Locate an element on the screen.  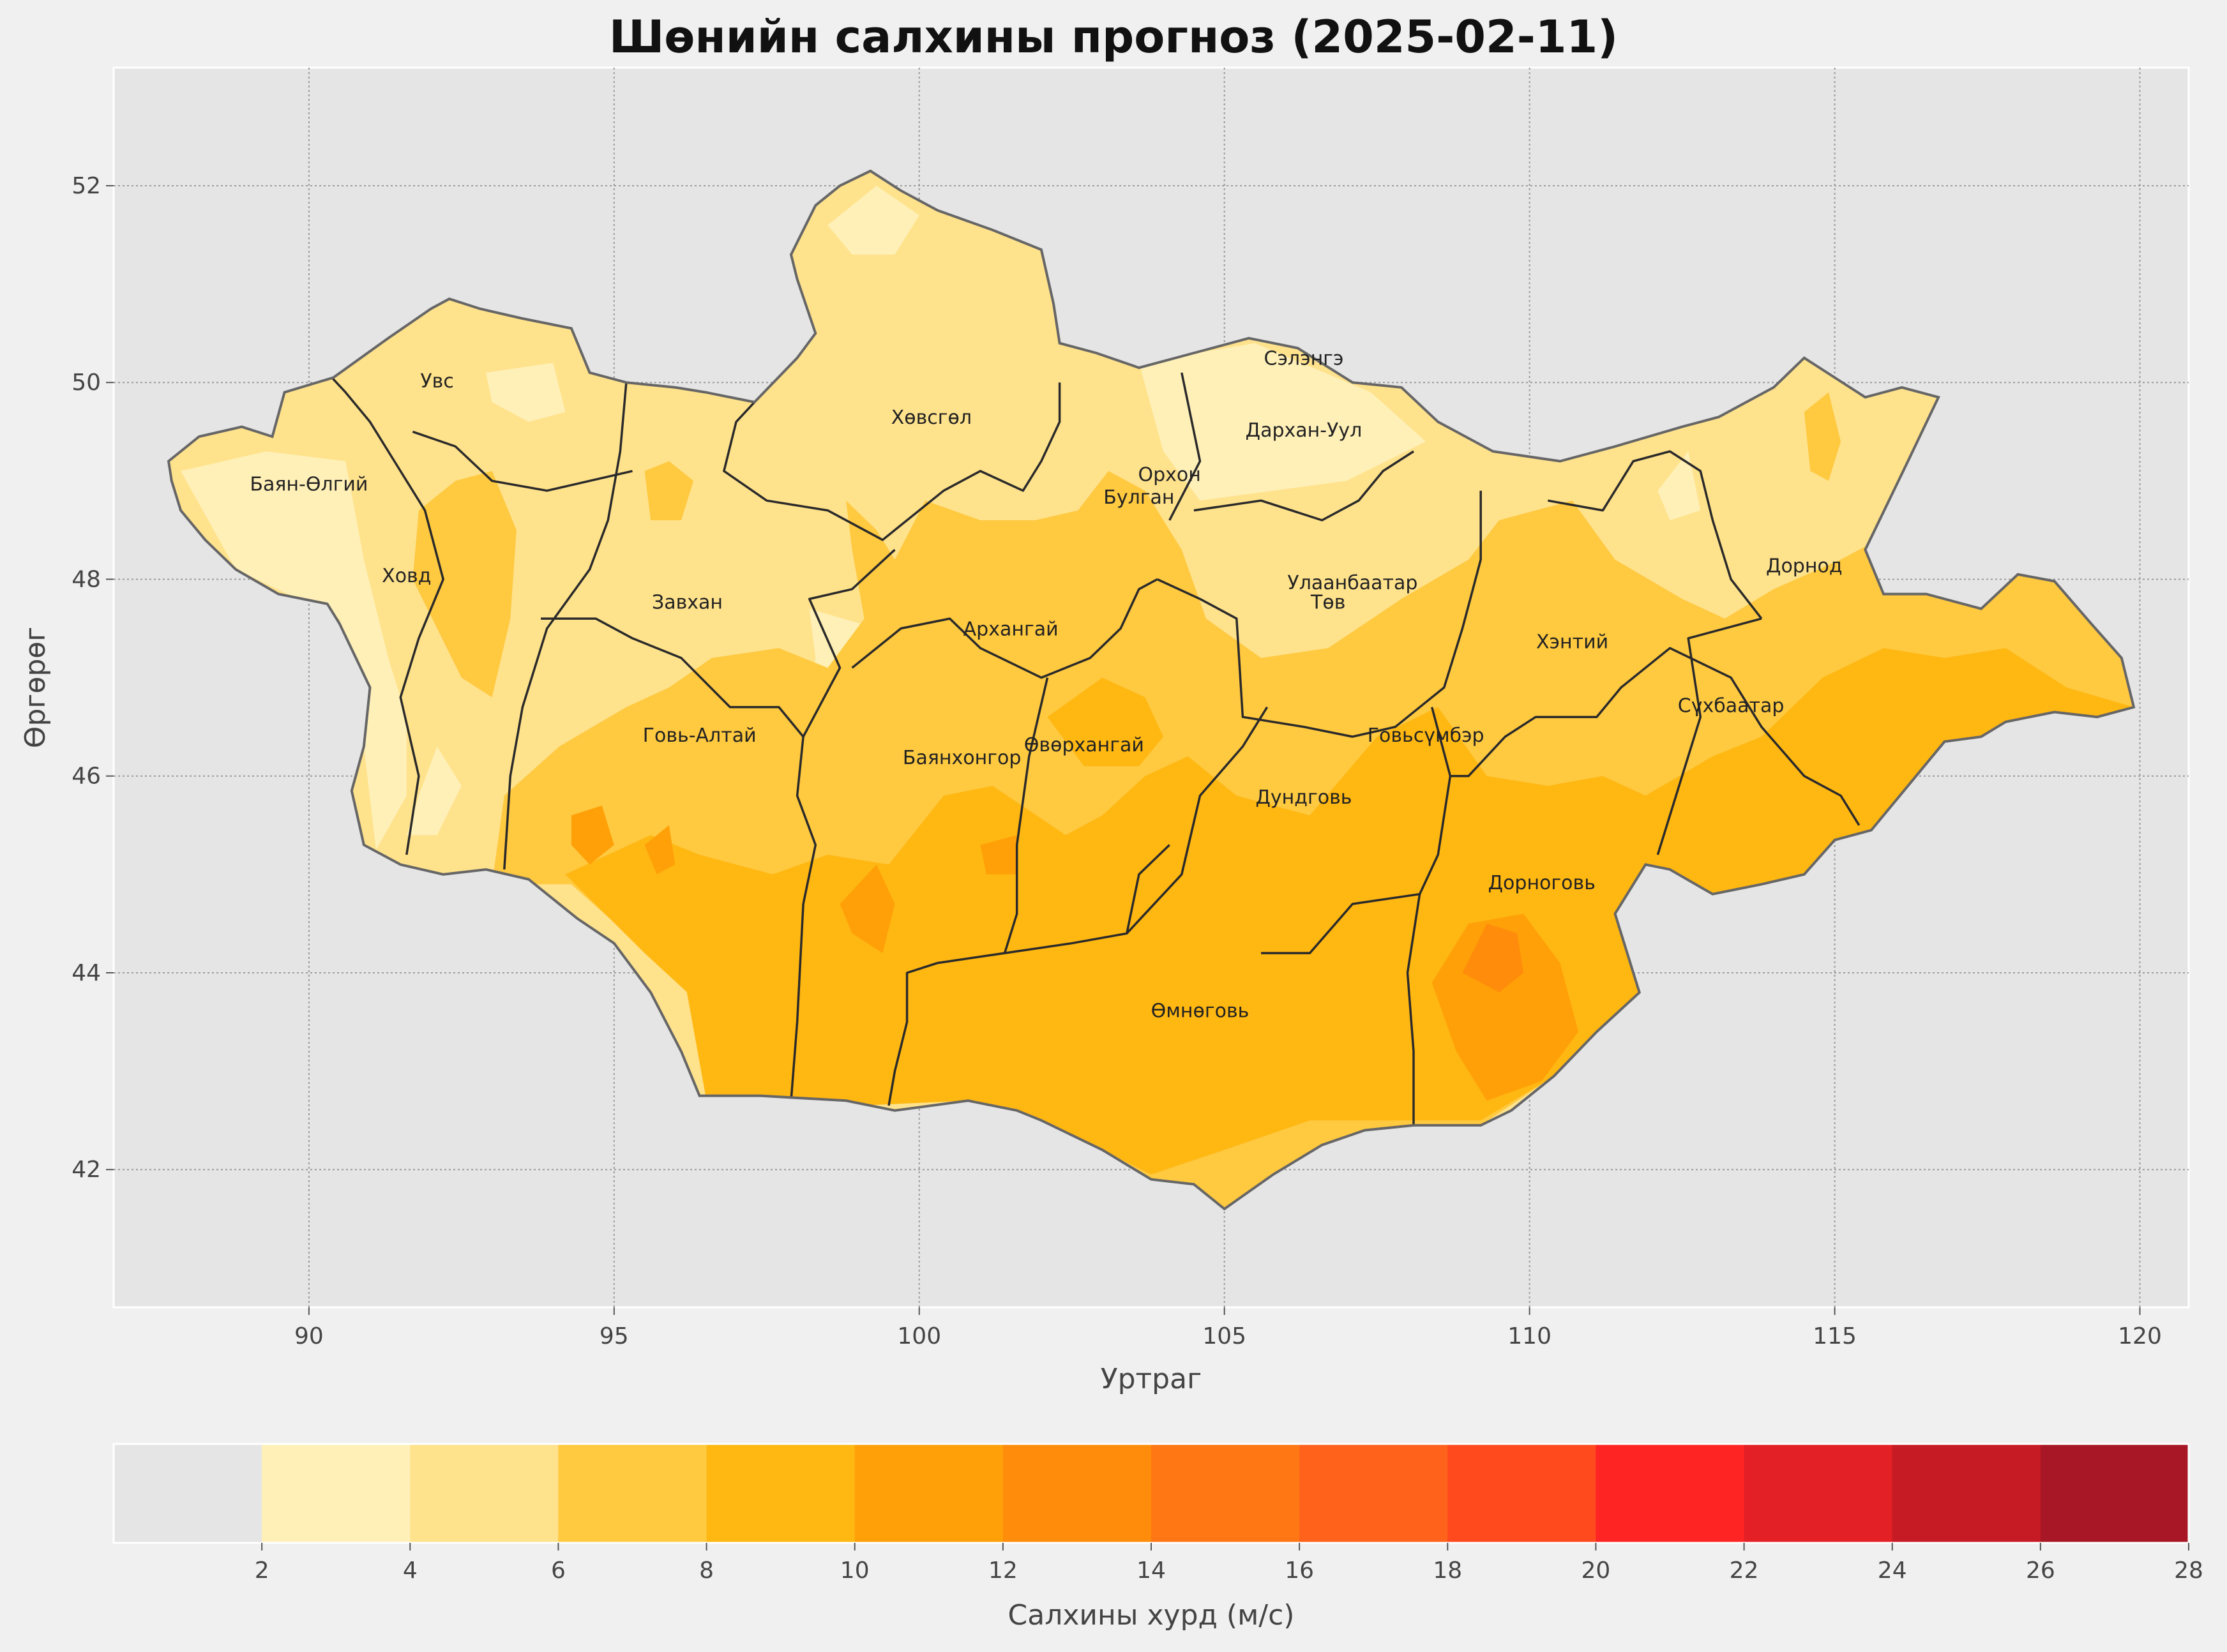
colorbar-tick-label: 24 is located at coordinates (1892, 1571).